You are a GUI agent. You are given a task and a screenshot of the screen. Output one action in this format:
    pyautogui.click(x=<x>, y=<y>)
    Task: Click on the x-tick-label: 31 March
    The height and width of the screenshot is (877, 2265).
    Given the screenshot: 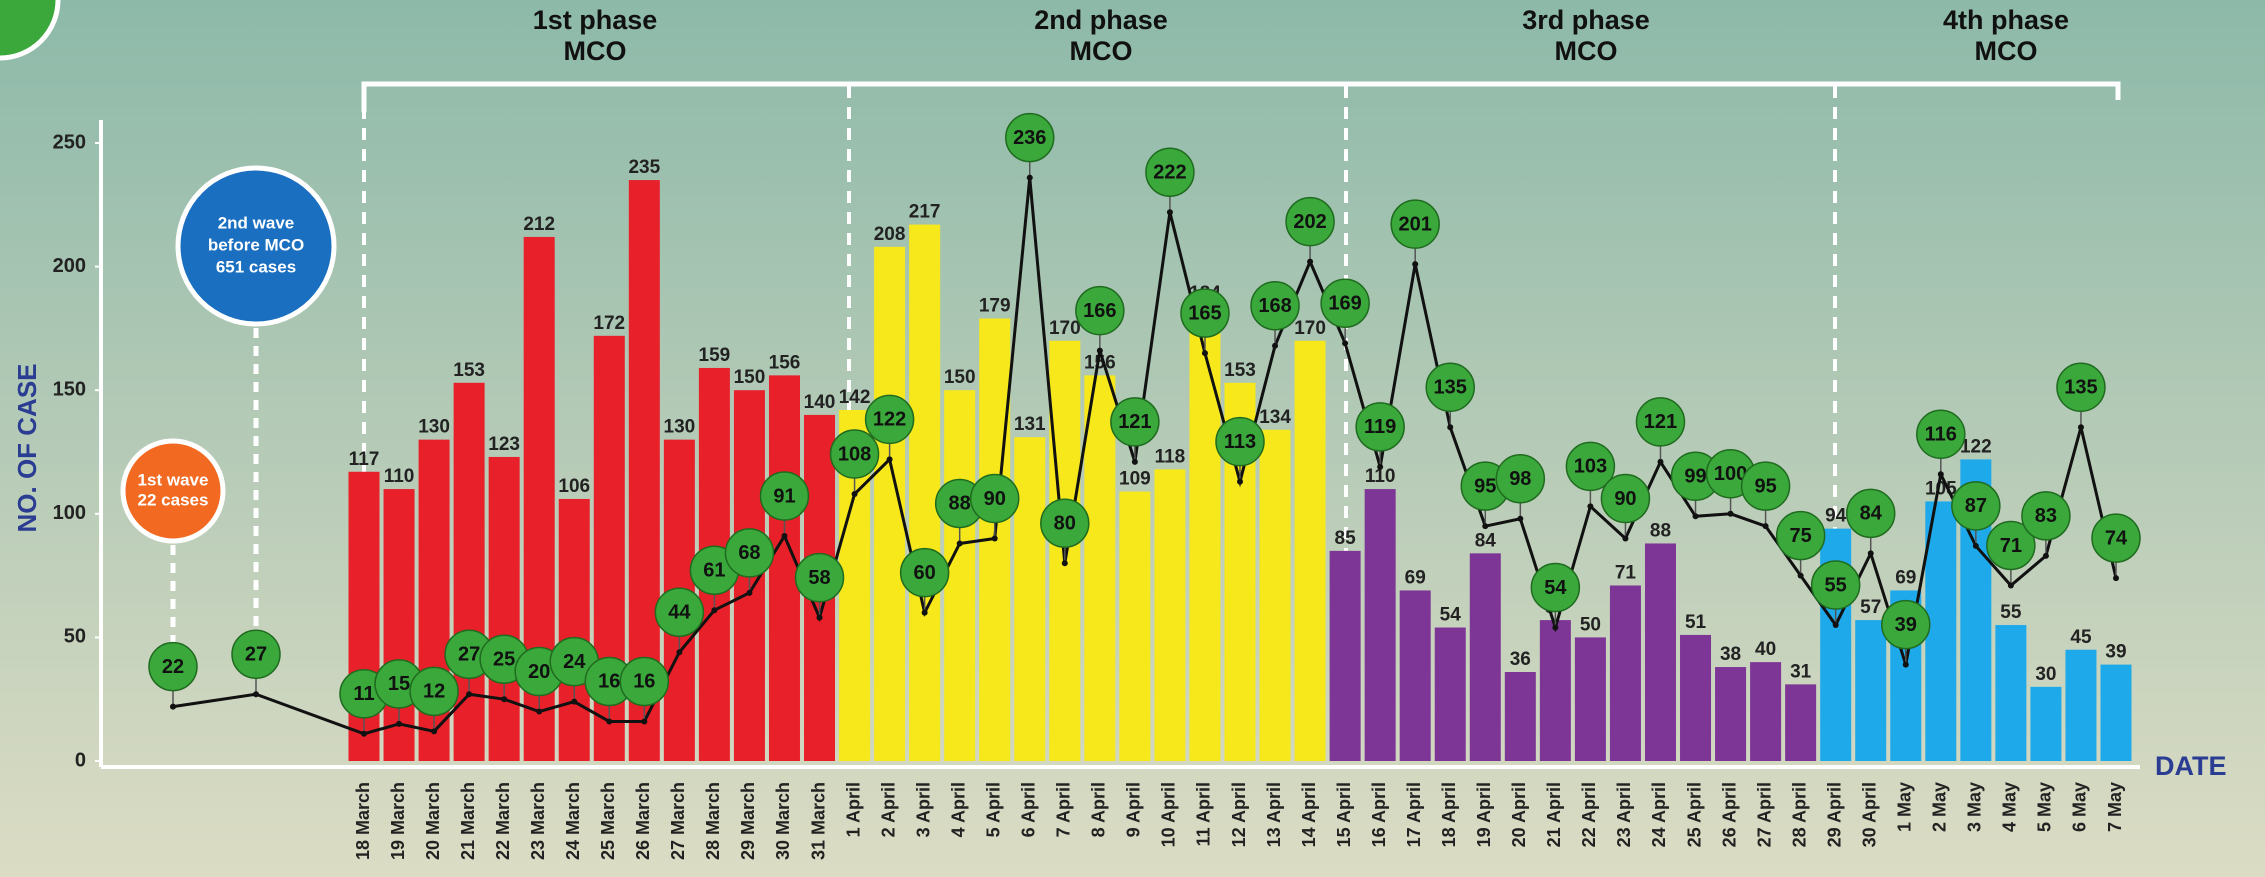 What is the action you would take?
    pyautogui.click(x=818, y=821)
    